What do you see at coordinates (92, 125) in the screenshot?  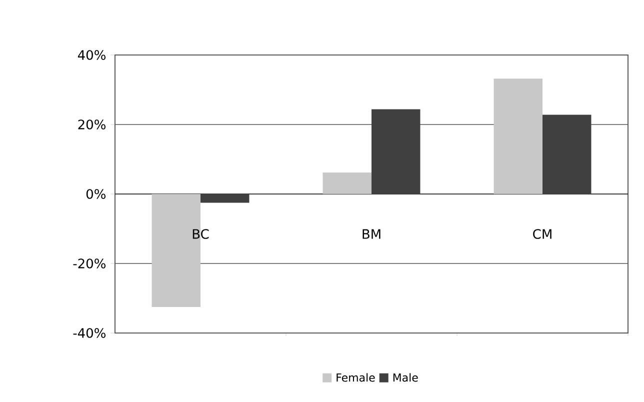 I see `y-tick-label: 20%` at bounding box center [92, 125].